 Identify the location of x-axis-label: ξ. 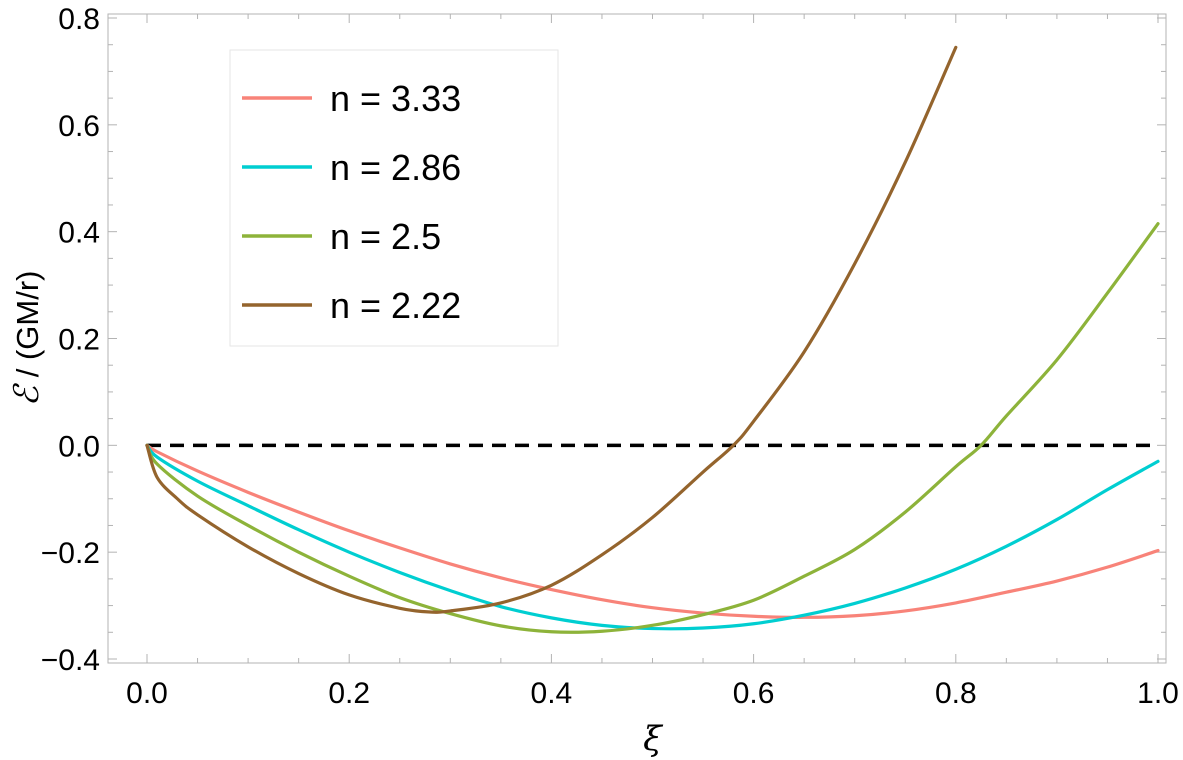
(653, 739).